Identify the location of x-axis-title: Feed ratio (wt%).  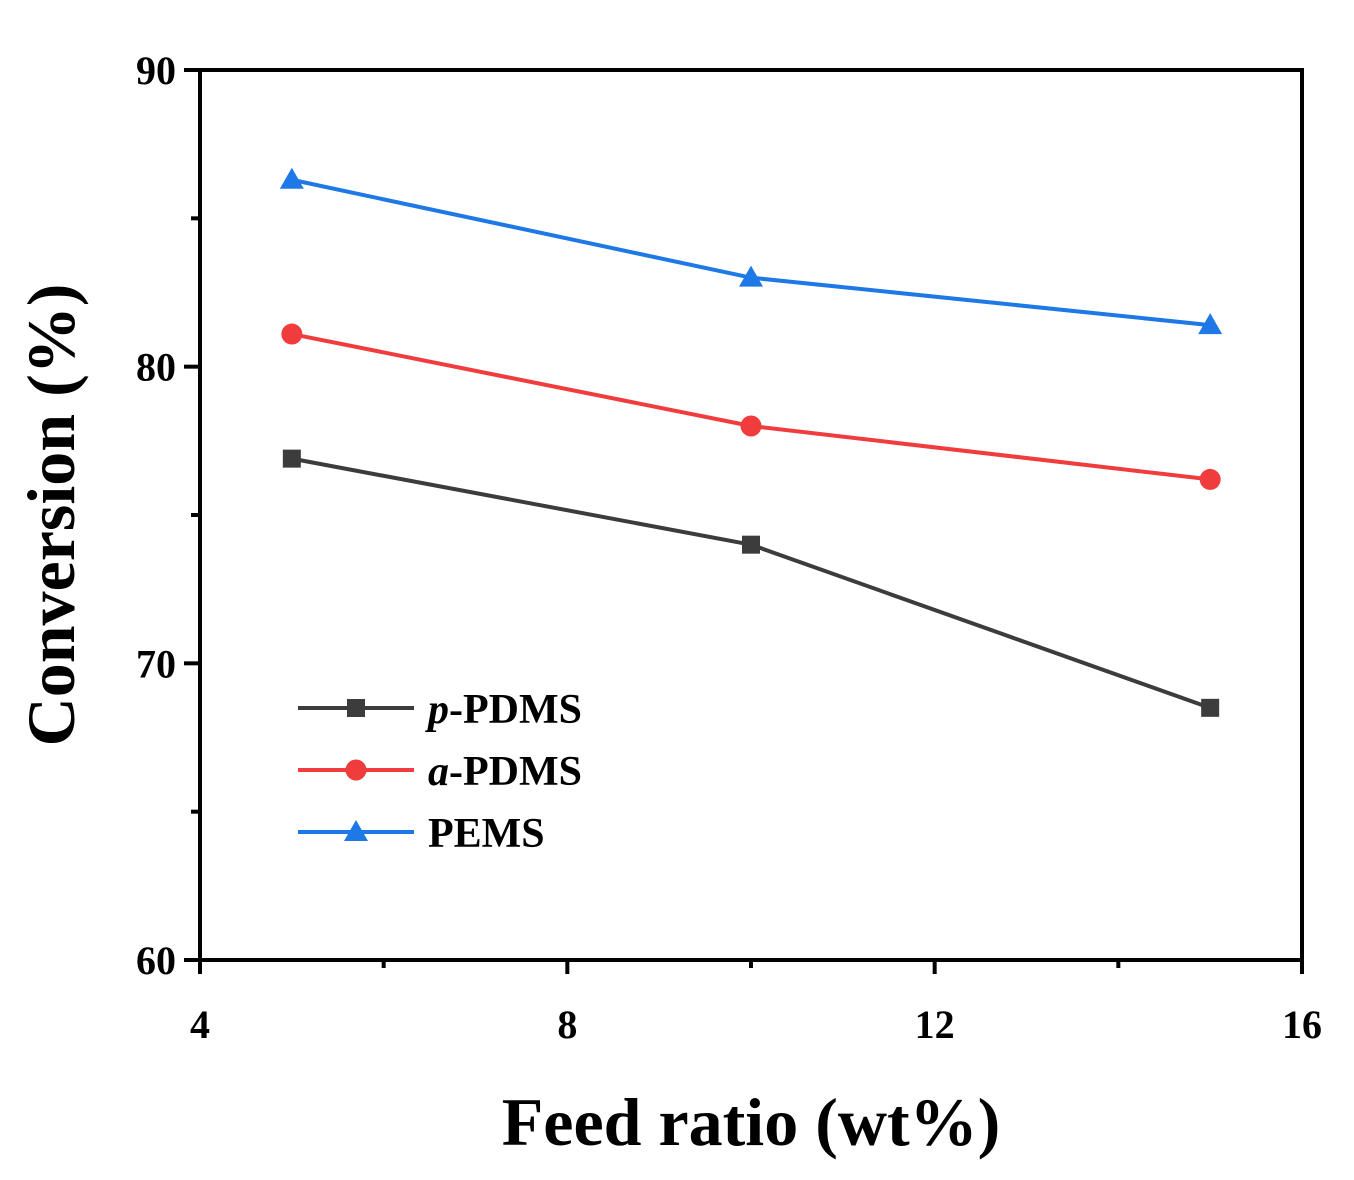
(751, 1122).